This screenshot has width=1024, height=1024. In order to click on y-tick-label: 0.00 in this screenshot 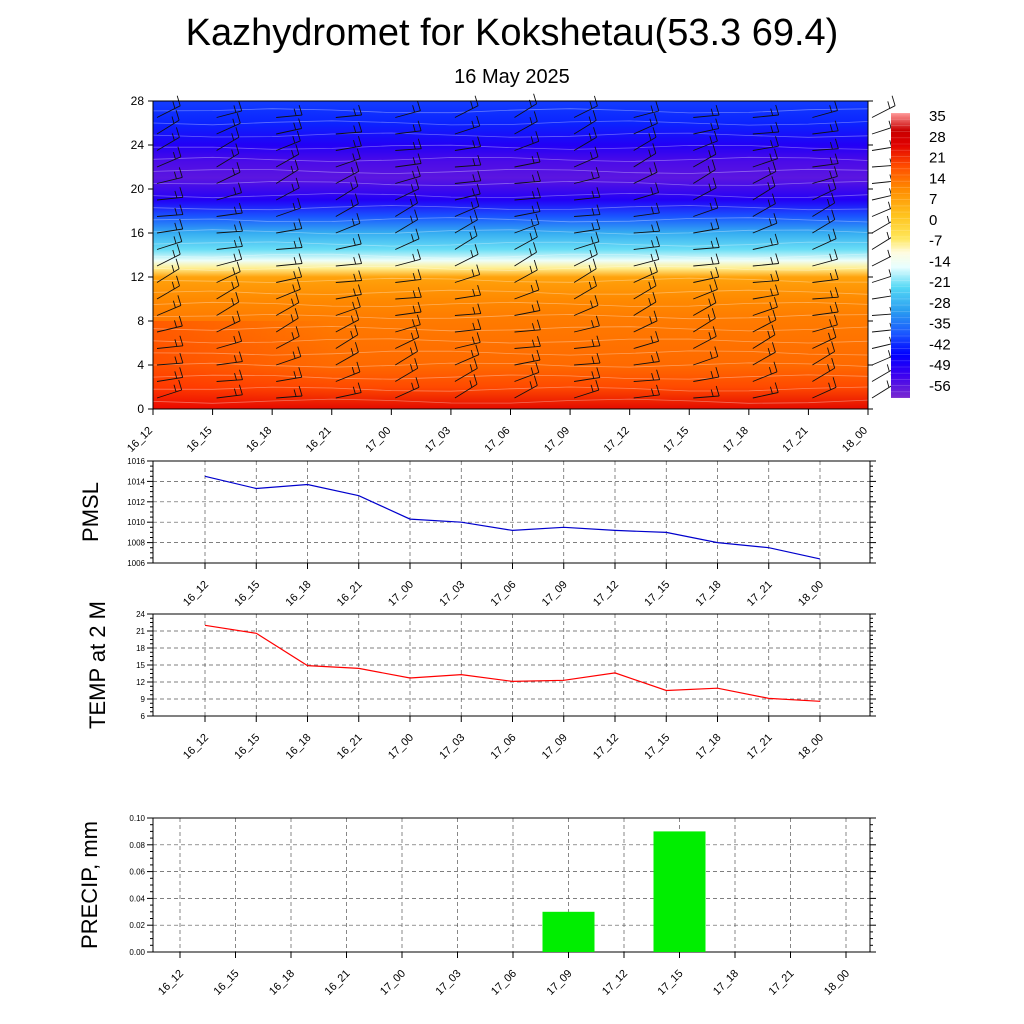, I will do `click(137, 952)`.